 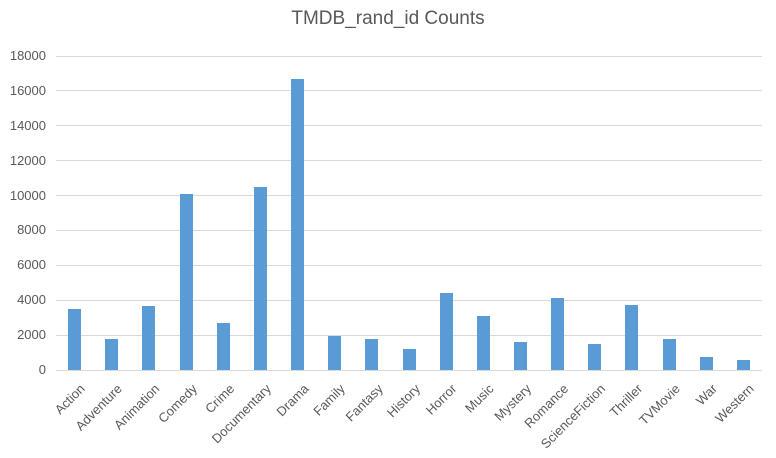 What do you see at coordinates (27, 160) in the screenshot?
I see `y-axis-tick-label: 12000` at bounding box center [27, 160].